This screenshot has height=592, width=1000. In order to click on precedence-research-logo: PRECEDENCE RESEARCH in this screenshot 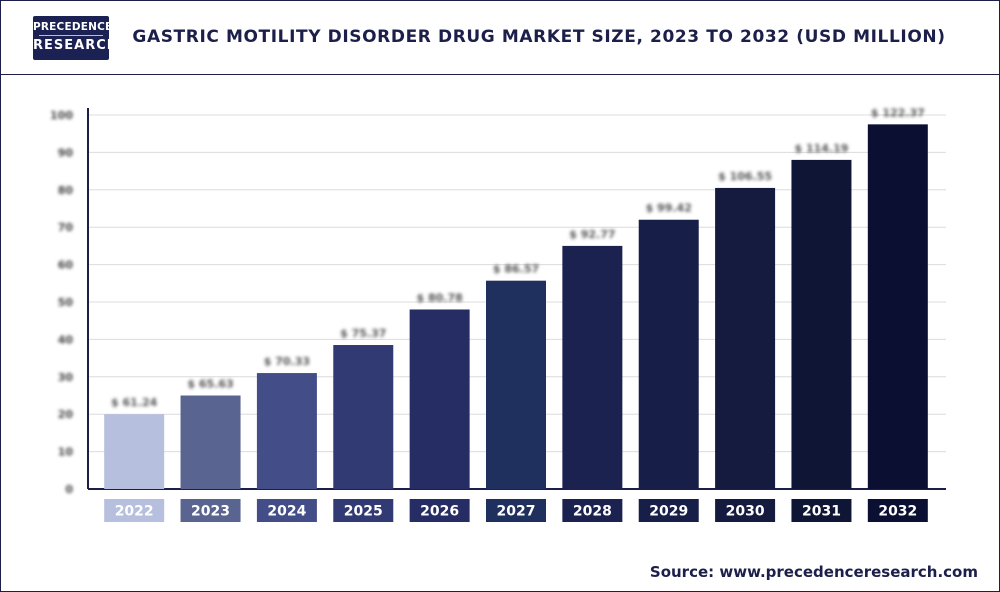, I will do `click(76, 38)`.